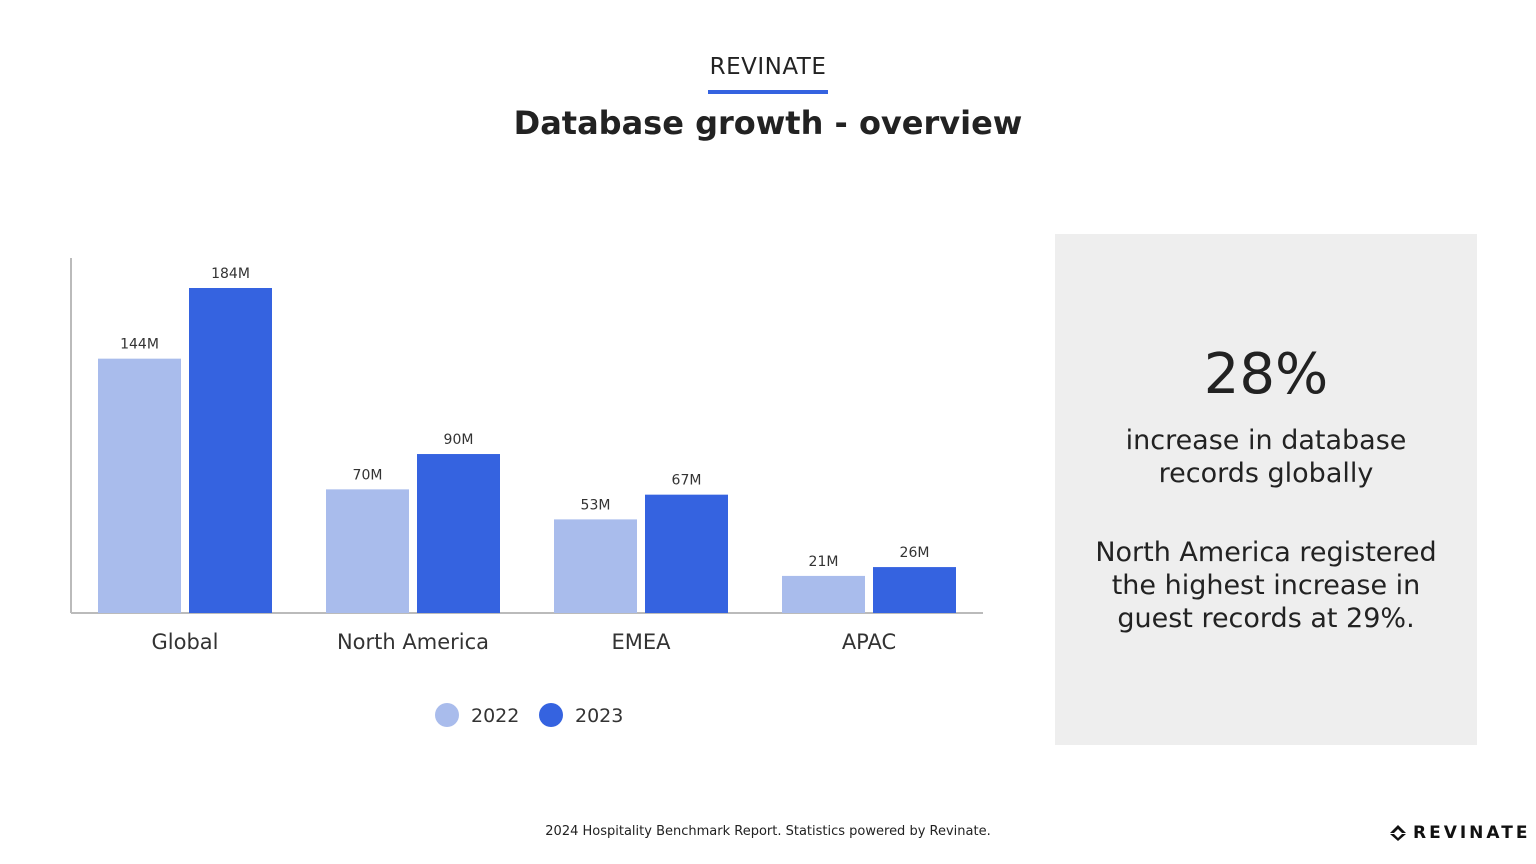 The height and width of the screenshot is (864, 1536). Describe the element at coordinates (367, 551) in the screenshot. I see `bar-2022-north-america` at that location.